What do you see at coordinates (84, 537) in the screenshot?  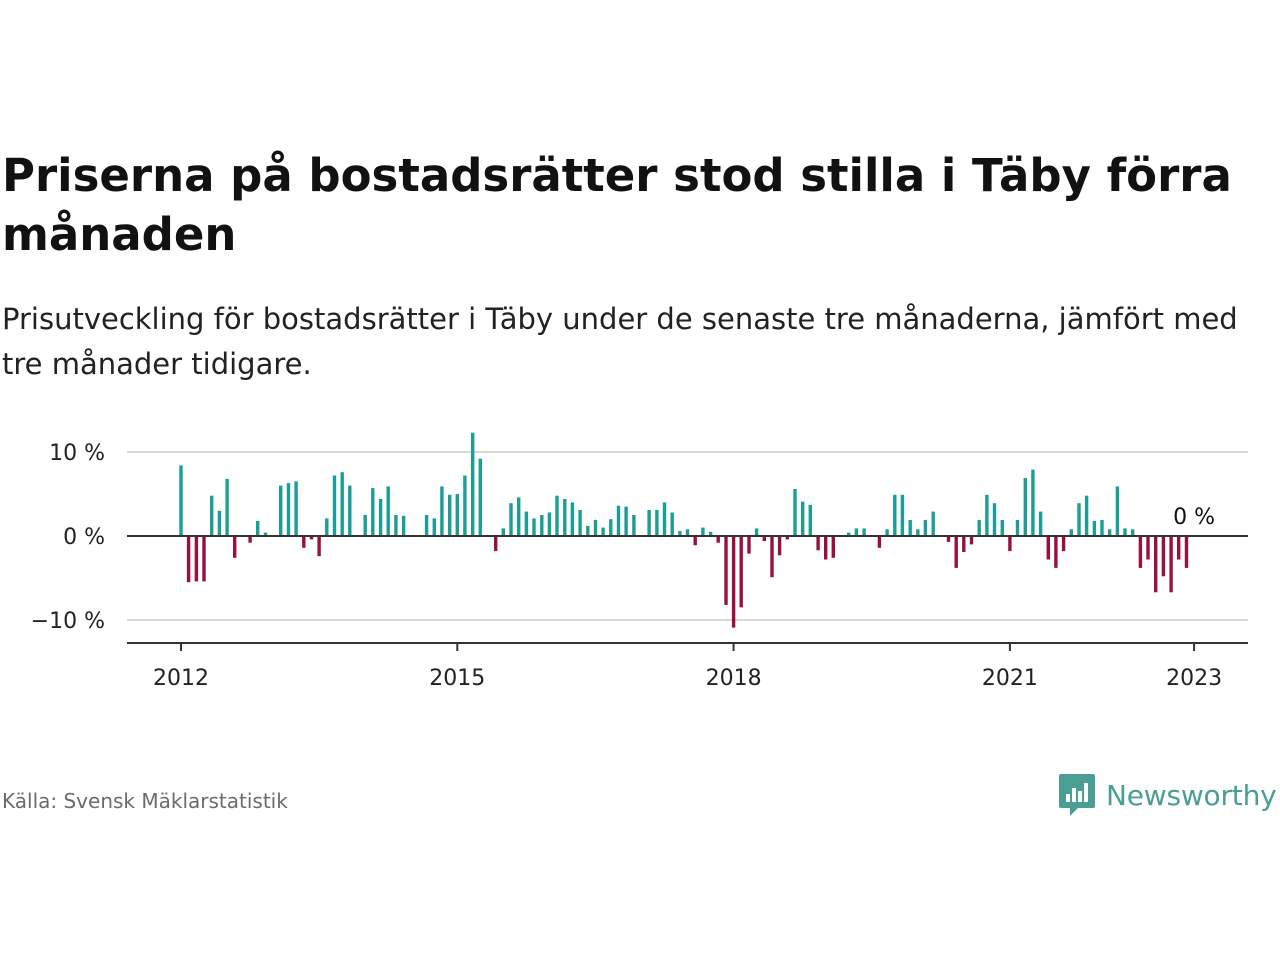 I see `y-tick-label: 0 %` at bounding box center [84, 537].